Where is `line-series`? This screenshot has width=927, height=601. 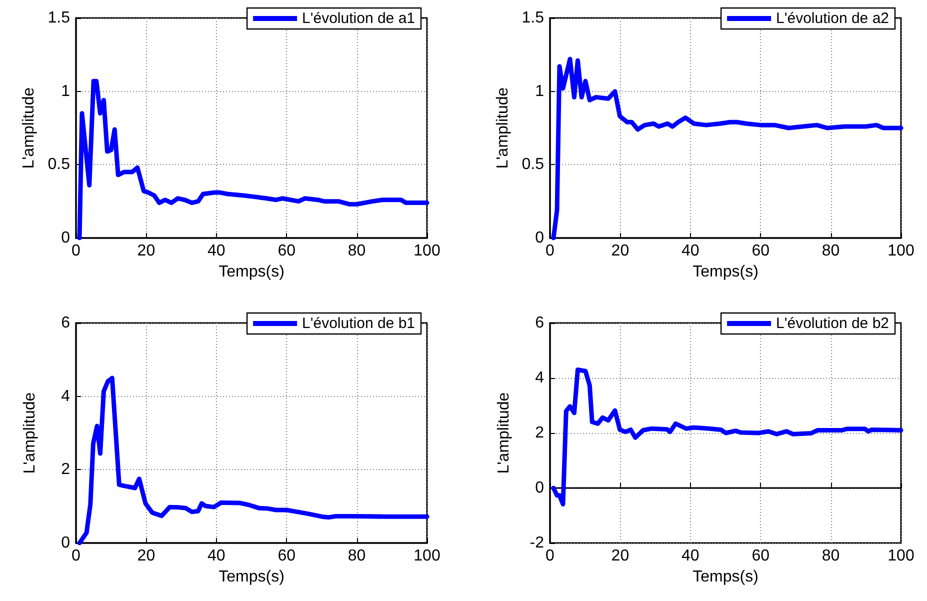 line-series is located at coordinates (727, 437).